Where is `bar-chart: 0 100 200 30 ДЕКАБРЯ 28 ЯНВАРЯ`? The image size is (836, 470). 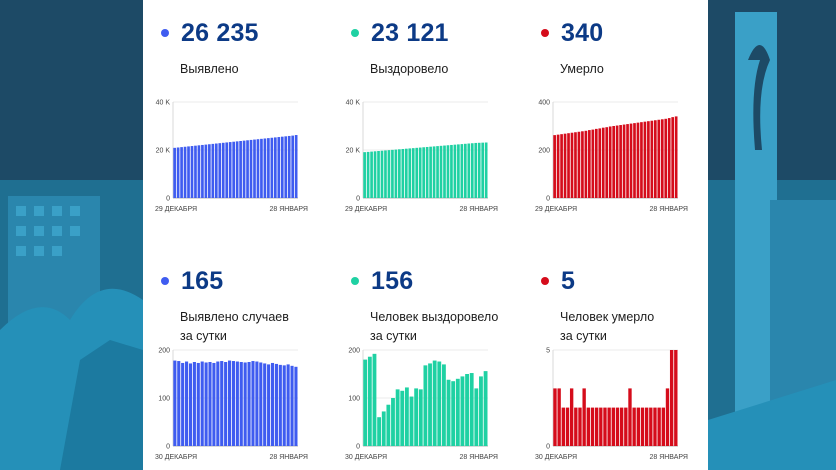
bar-chart: 0 100 200 30 ДЕКАБРЯ 28 ЯНВАРЯ is located at coordinates (421, 405).